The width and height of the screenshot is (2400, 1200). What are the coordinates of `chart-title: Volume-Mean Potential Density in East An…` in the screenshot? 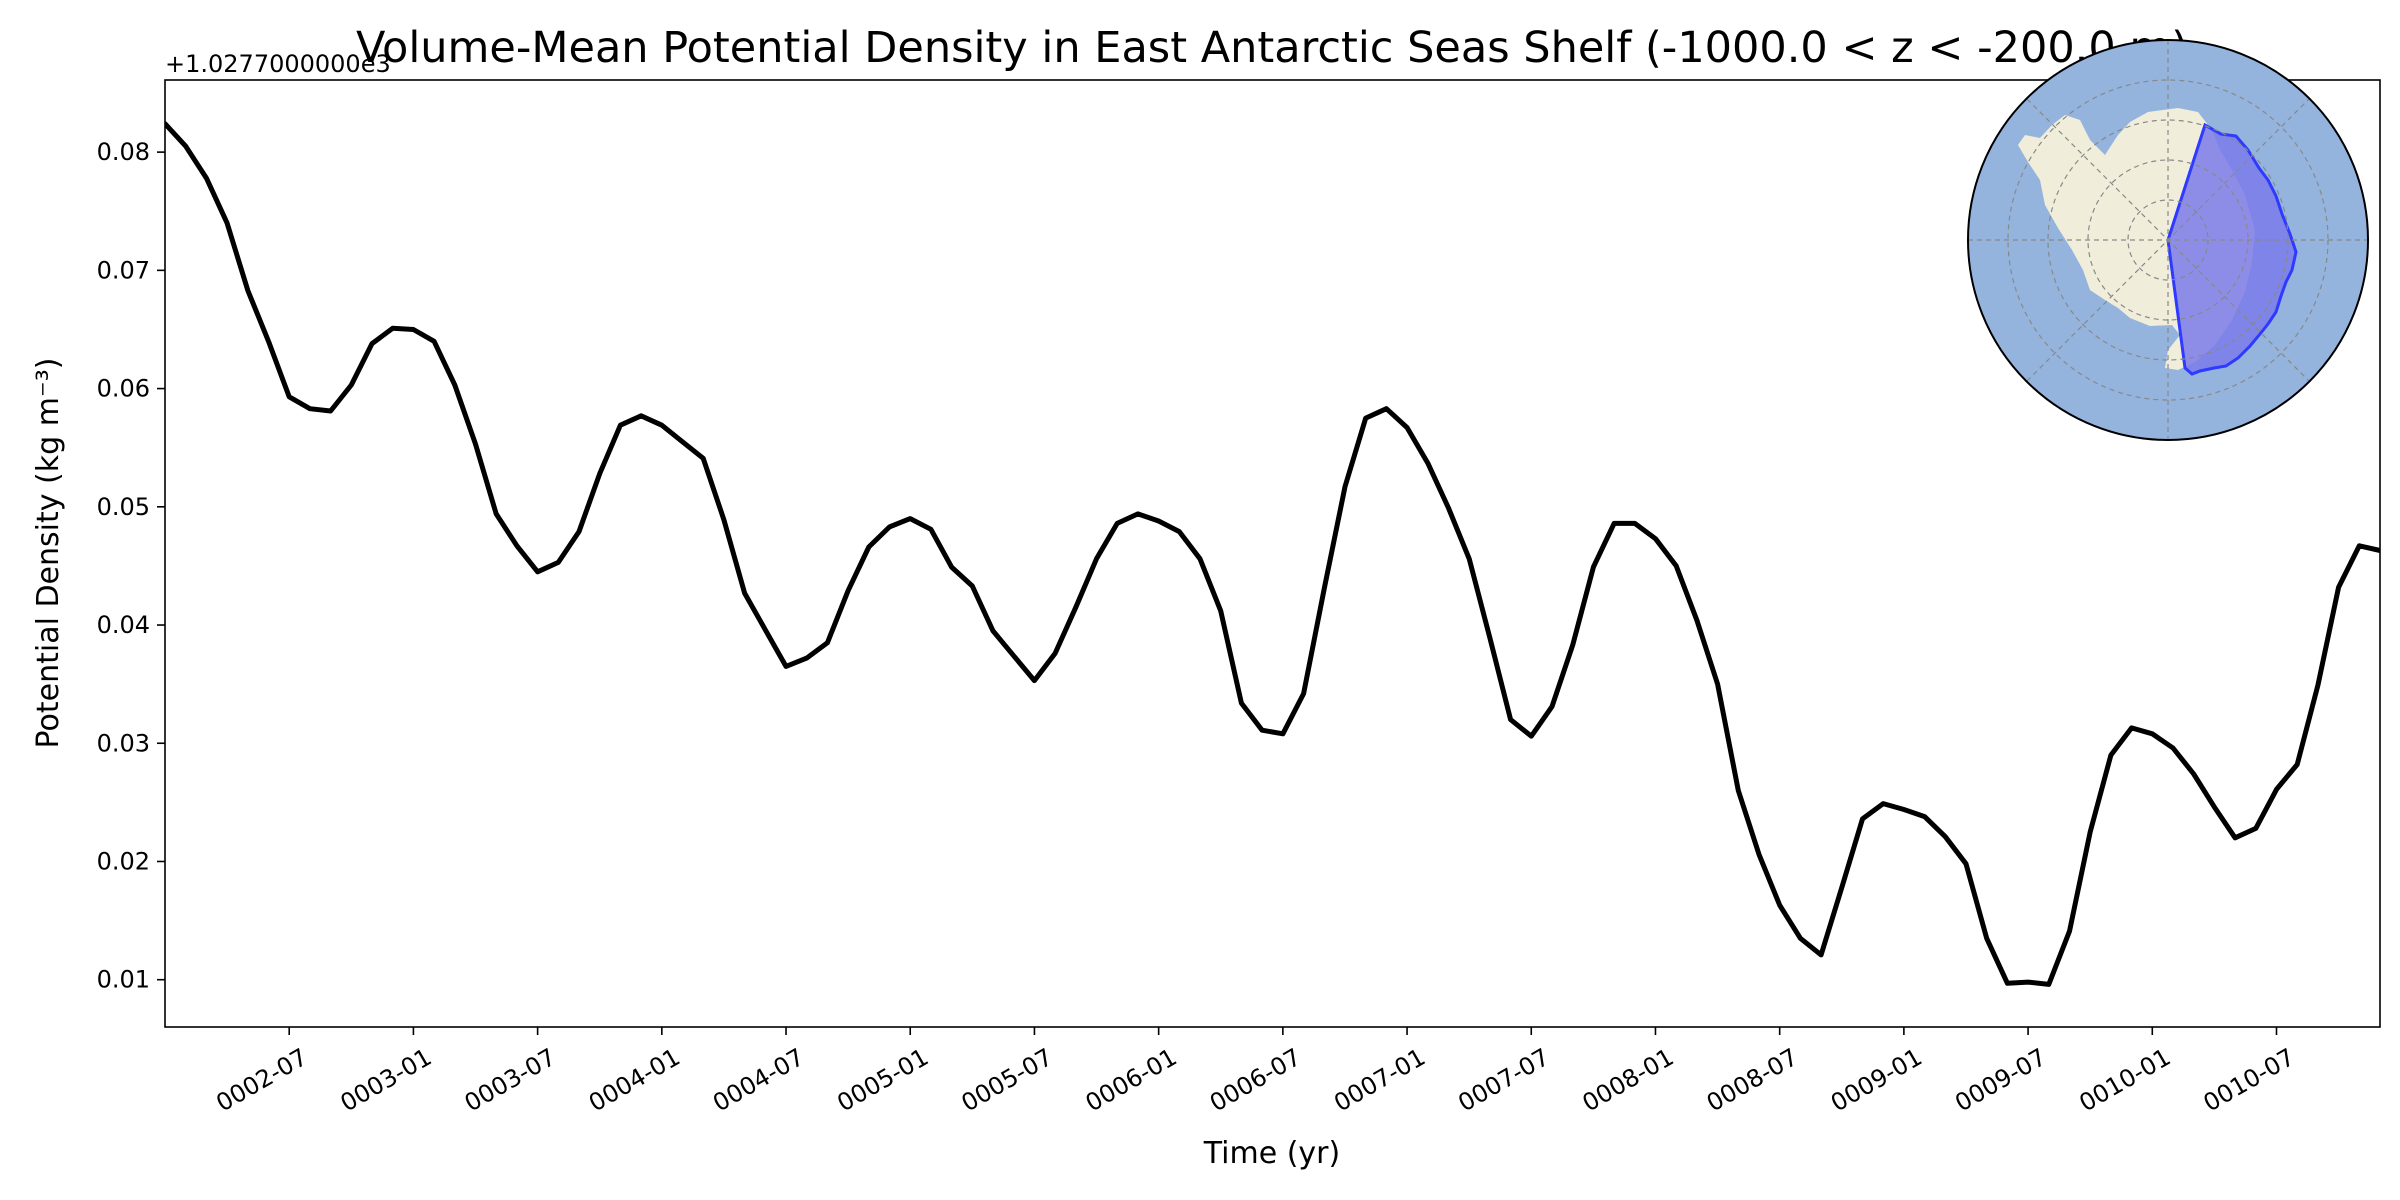 It's located at (1272, 48).